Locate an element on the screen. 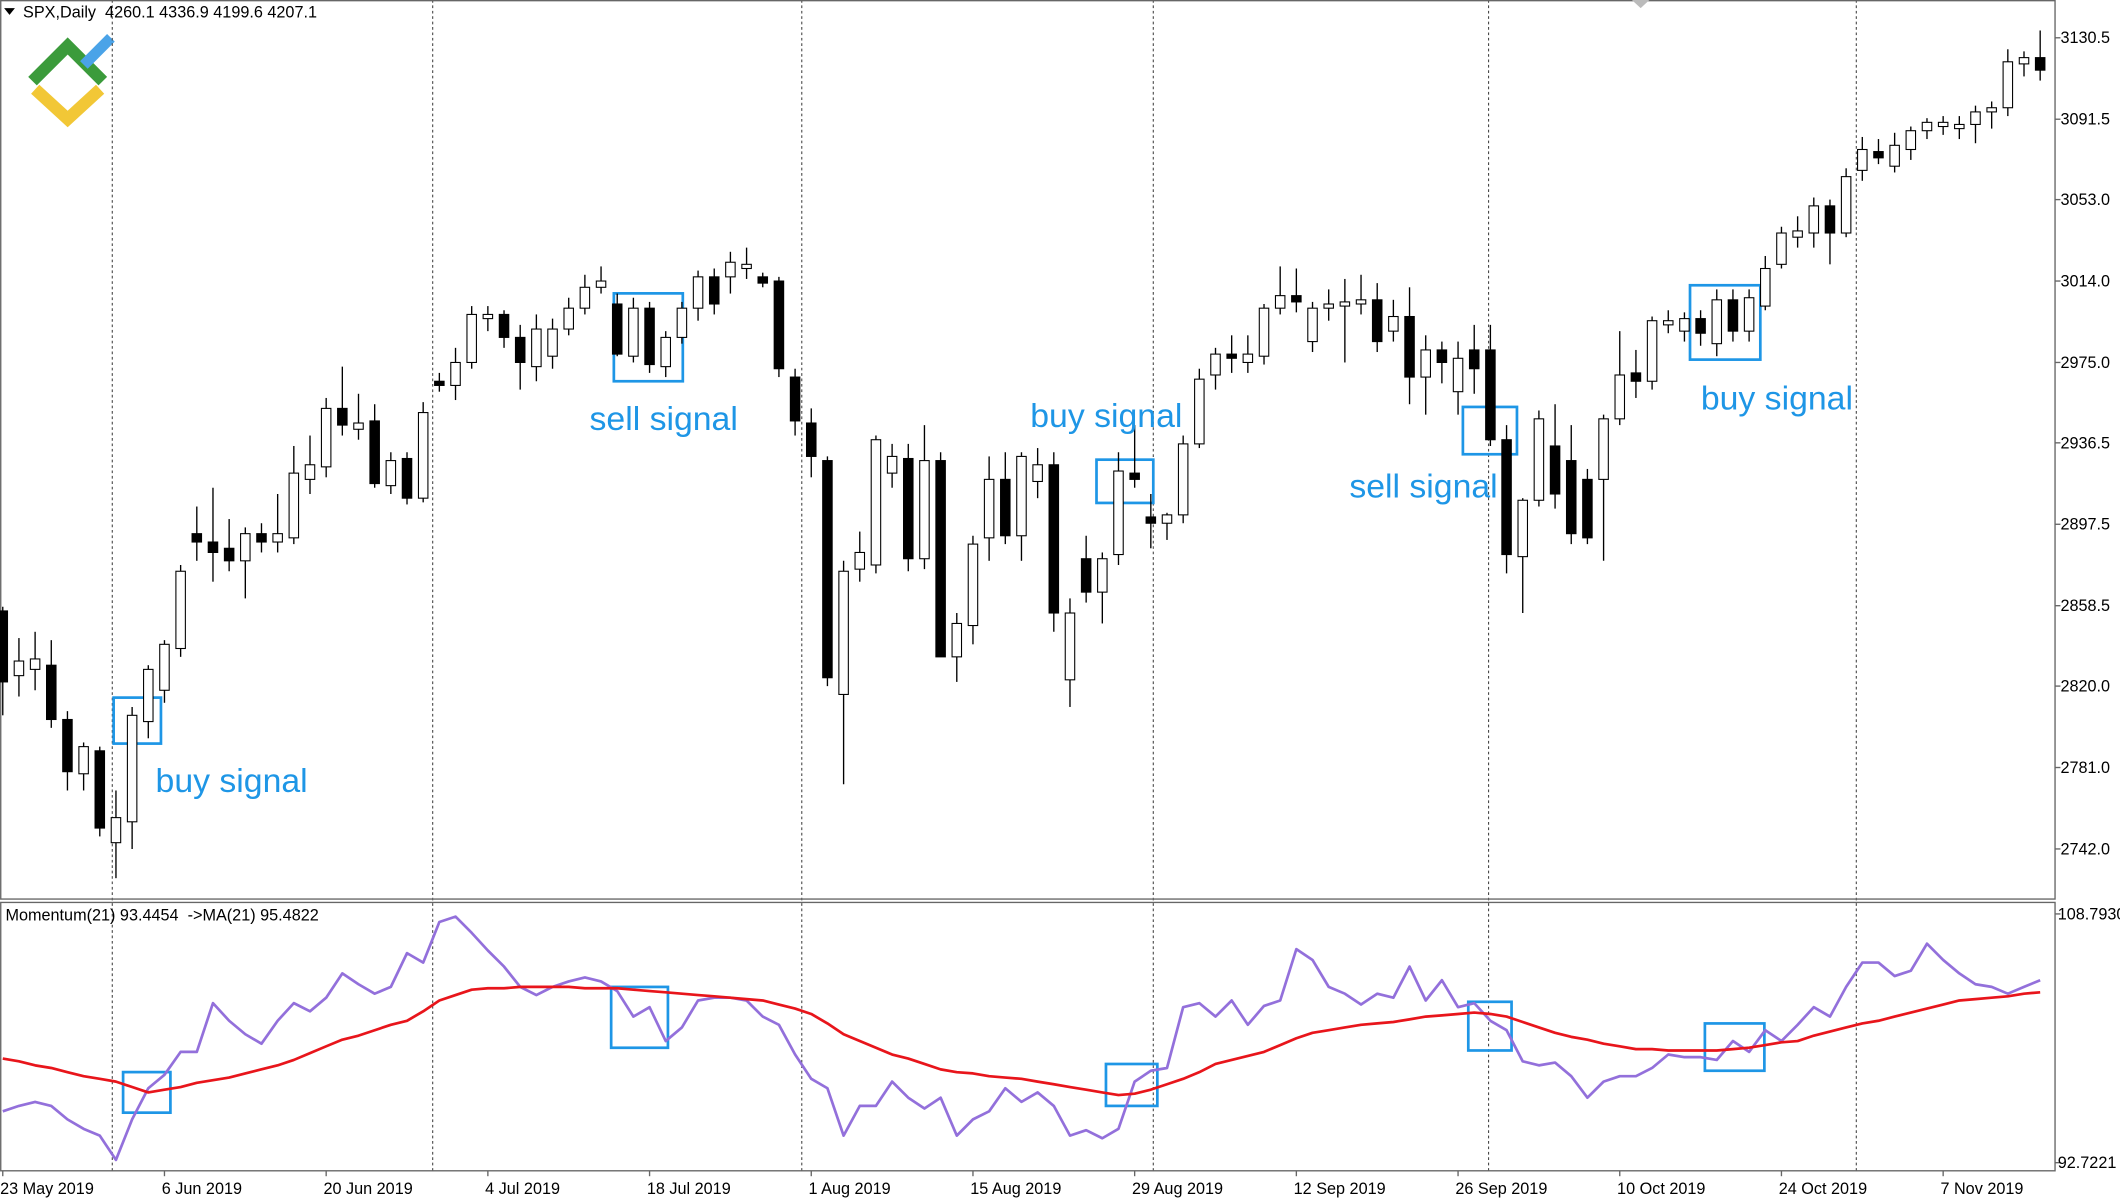  x-tick-label: 29 Aug 2019 is located at coordinates (1177, 1189).